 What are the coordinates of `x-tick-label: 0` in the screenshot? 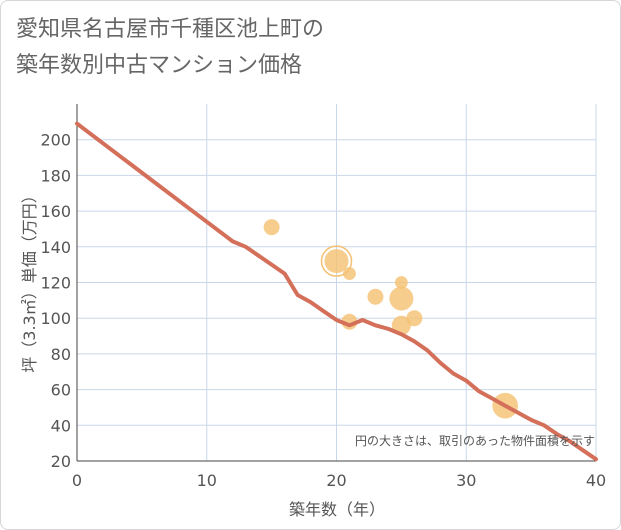 It's located at (77, 480).